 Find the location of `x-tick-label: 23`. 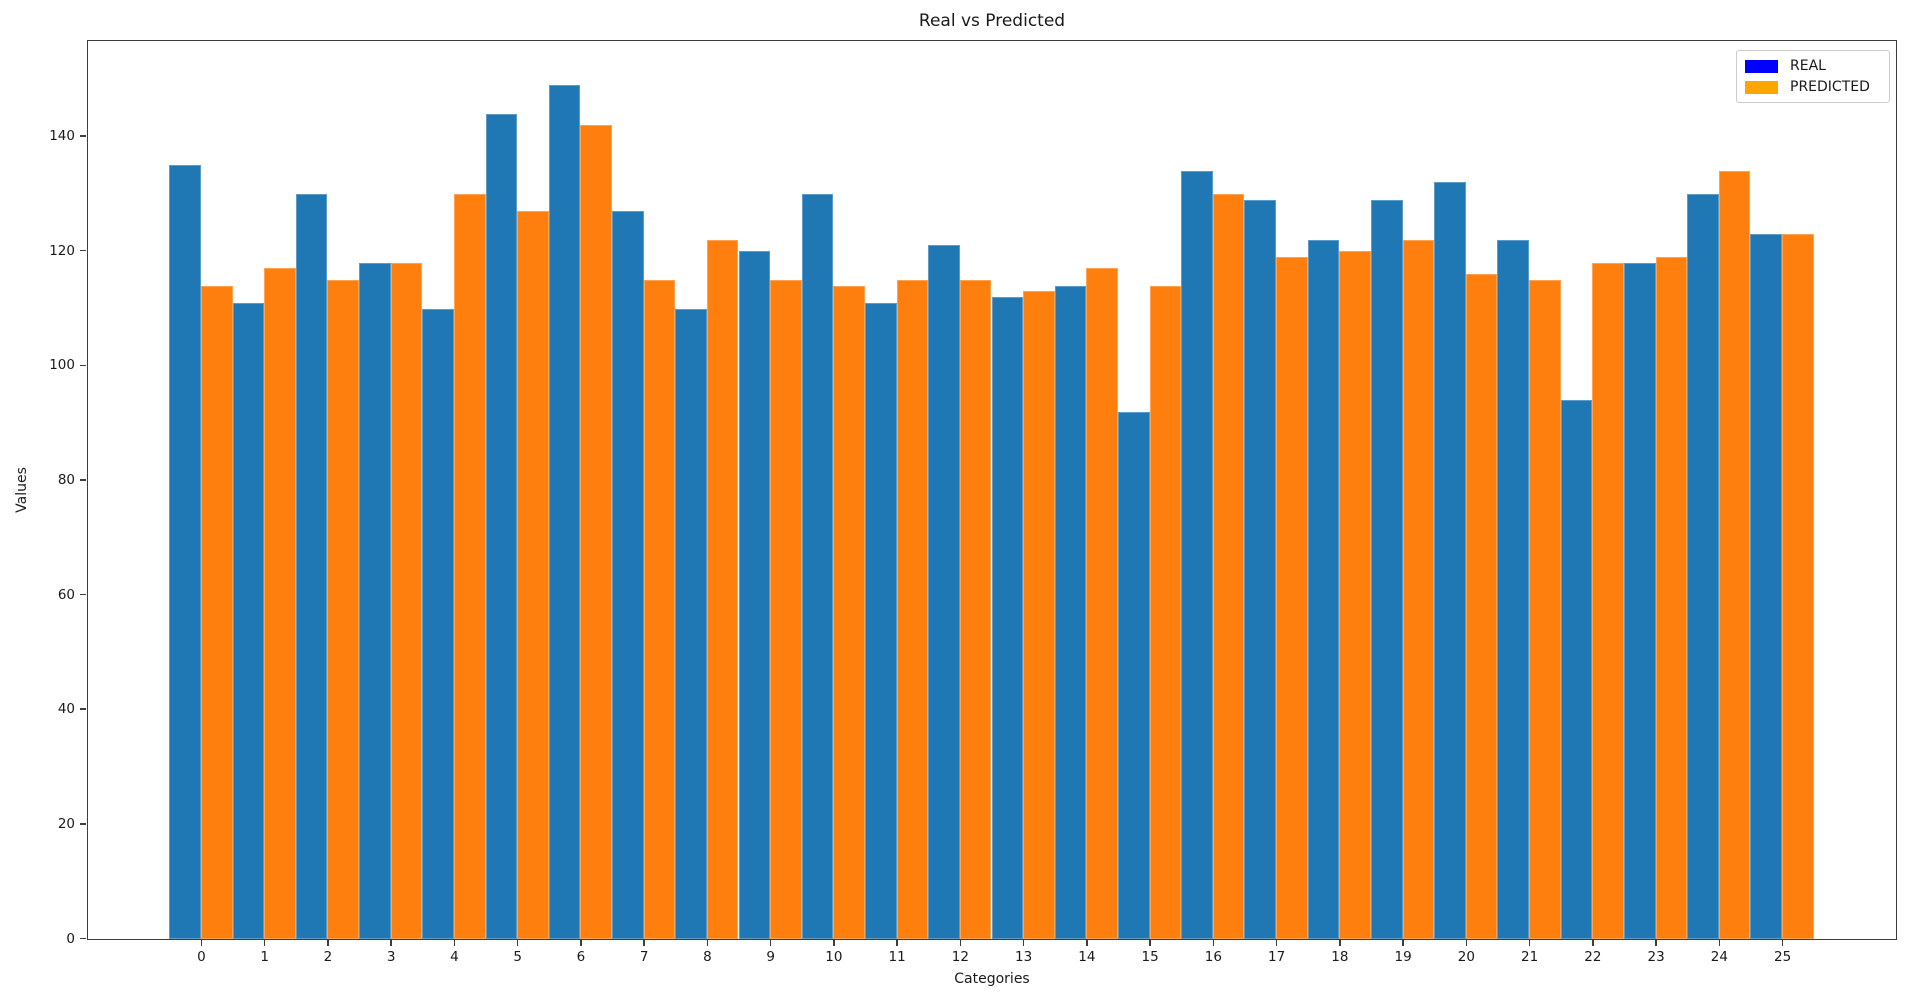

x-tick-label: 23 is located at coordinates (1656, 957).